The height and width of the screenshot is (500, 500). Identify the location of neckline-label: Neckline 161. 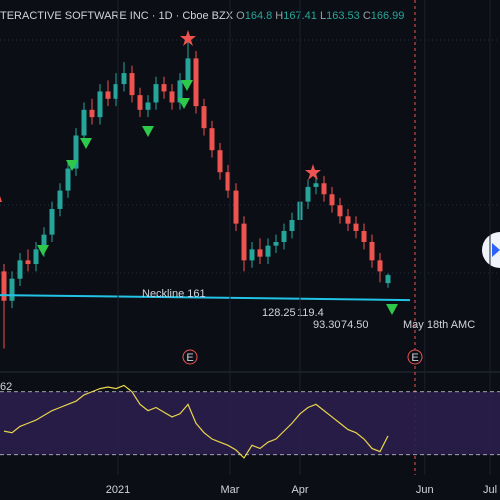
(174, 294).